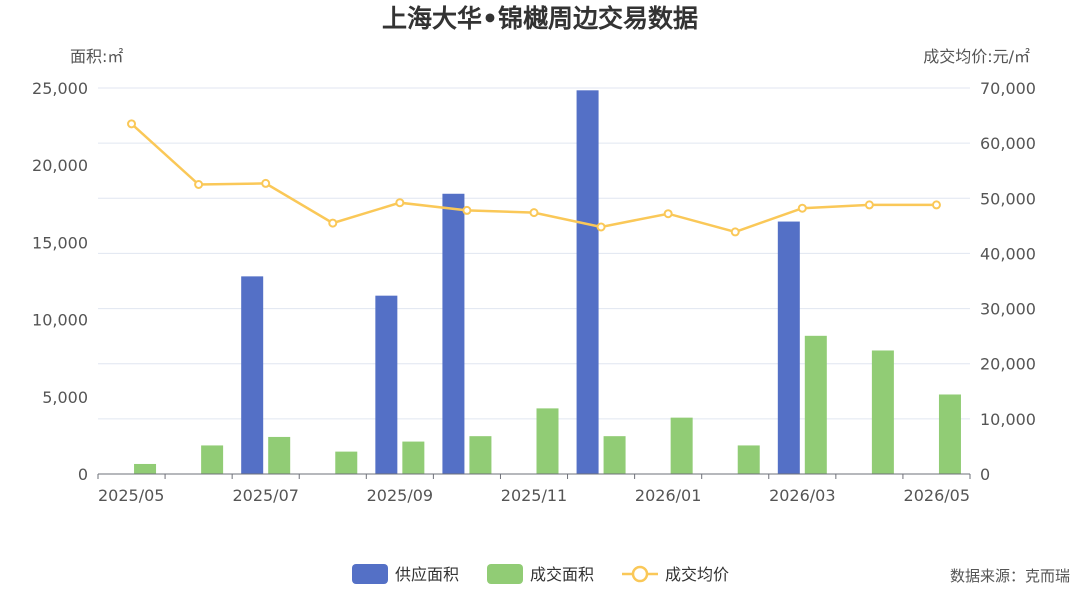 This screenshot has width=1080, height=593. What do you see at coordinates (534, 495) in the screenshot?
I see `x-tick-label: 2025/11` at bounding box center [534, 495].